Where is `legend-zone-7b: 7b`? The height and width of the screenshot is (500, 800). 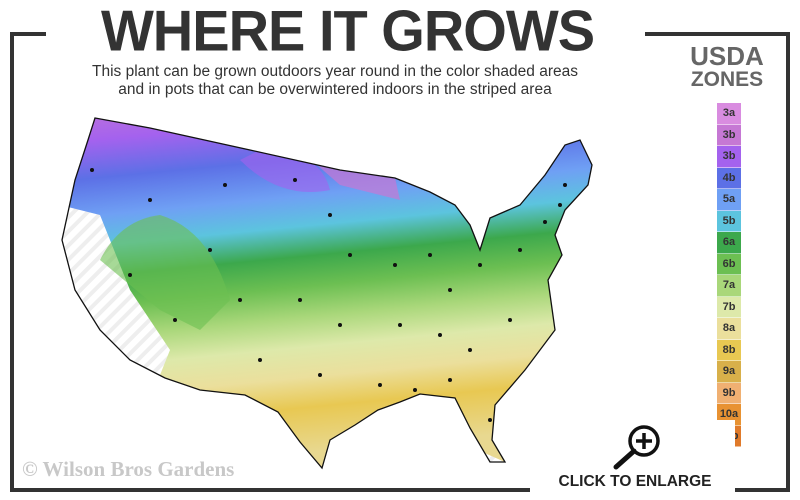 legend-zone-7b: 7b is located at coordinates (729, 307).